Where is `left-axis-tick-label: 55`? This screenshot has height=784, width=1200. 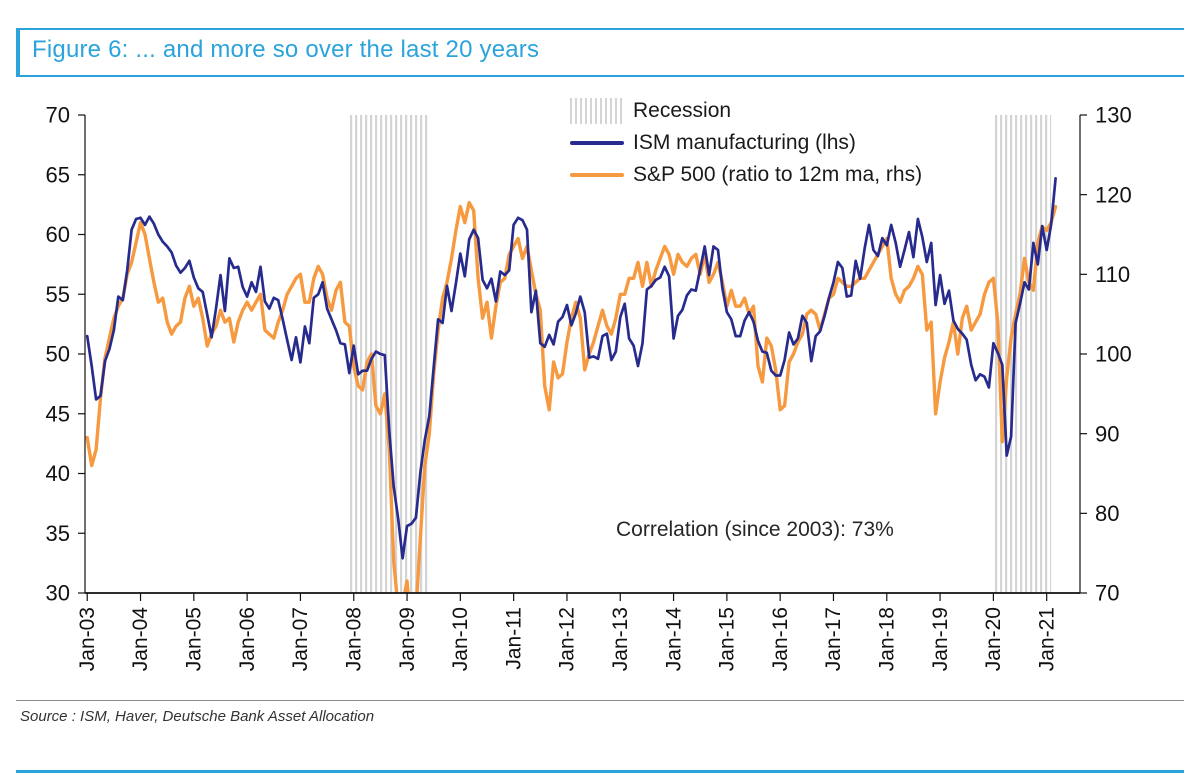
left-axis-tick-label: 55 is located at coordinates (58, 294).